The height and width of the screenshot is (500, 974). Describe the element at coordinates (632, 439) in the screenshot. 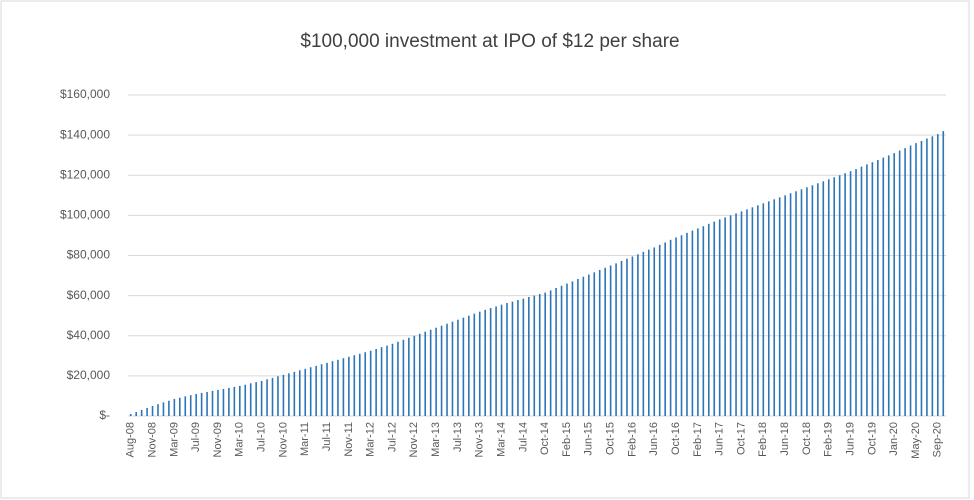

I see `x-tick-label: Feb-16` at that location.